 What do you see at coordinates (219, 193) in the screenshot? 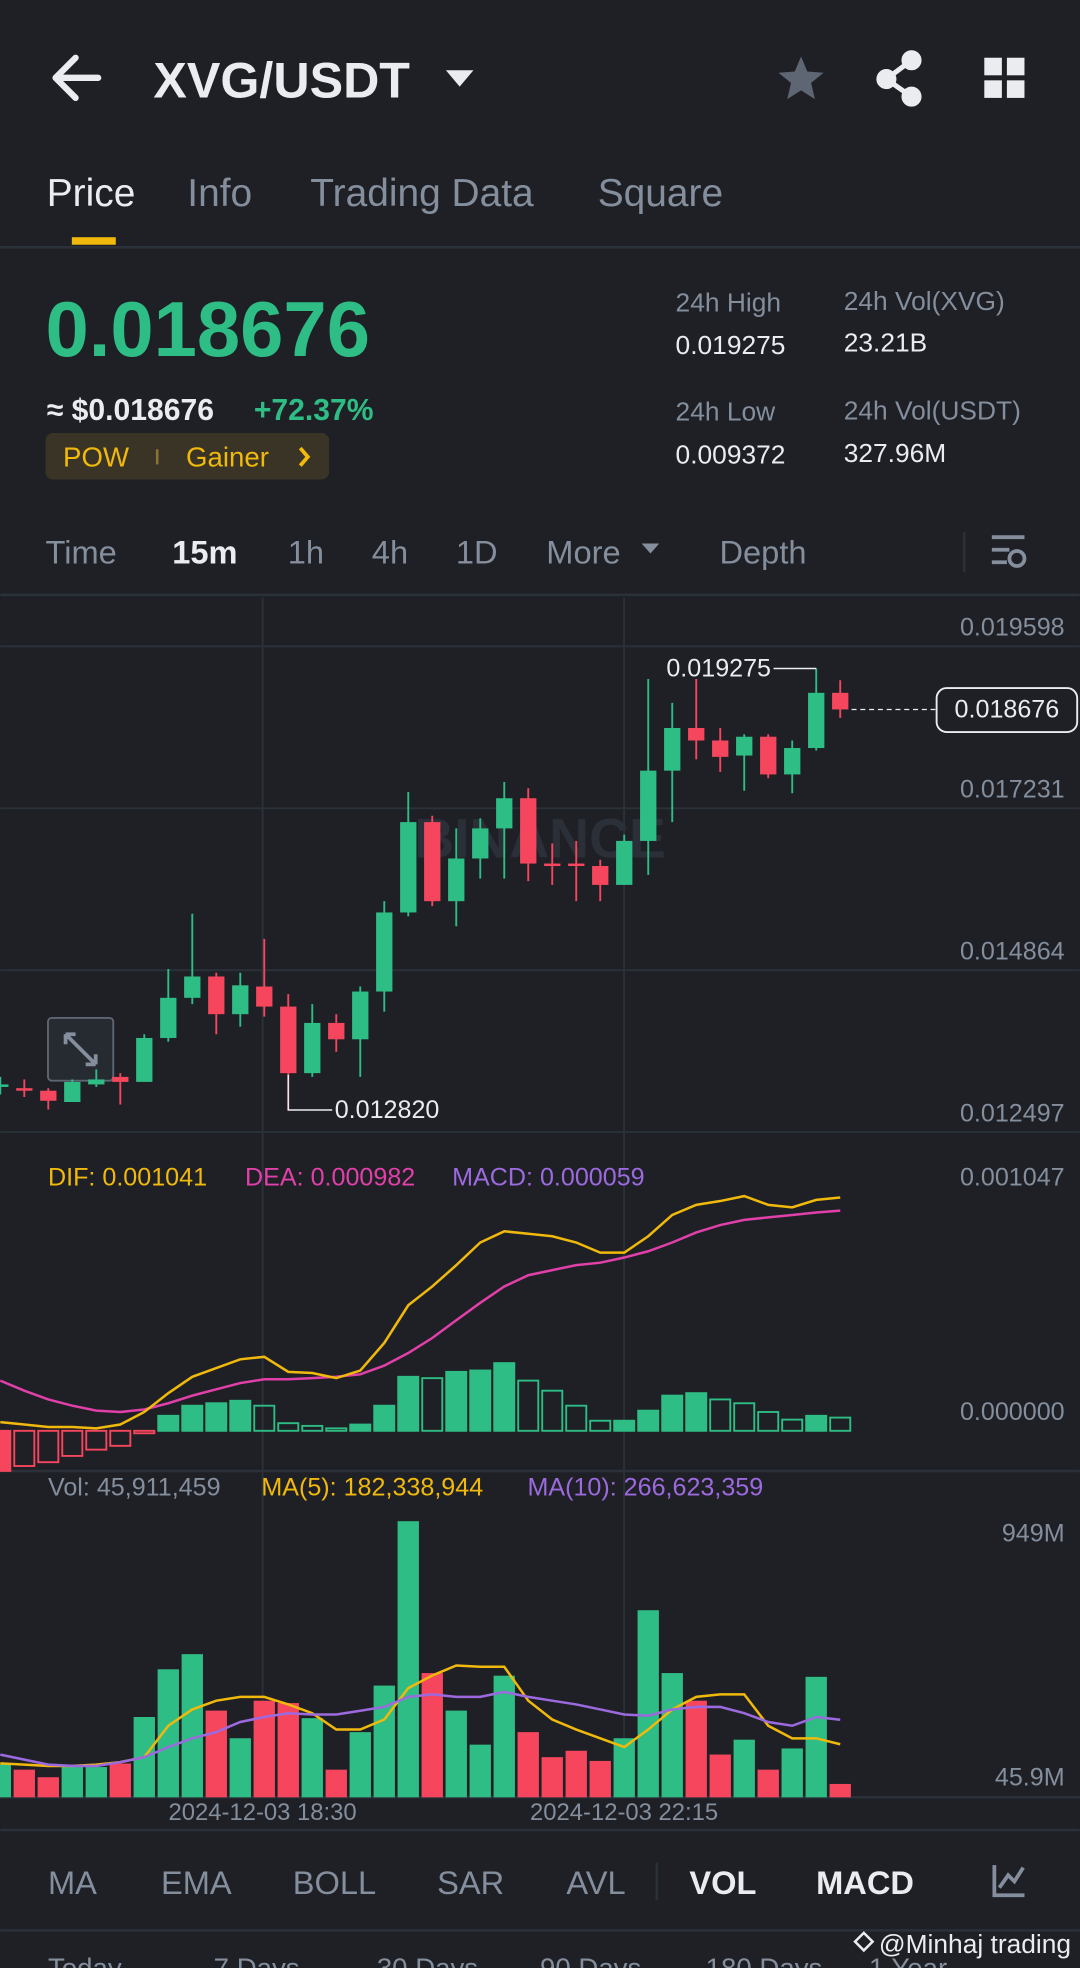
I see `tab: Info` at bounding box center [219, 193].